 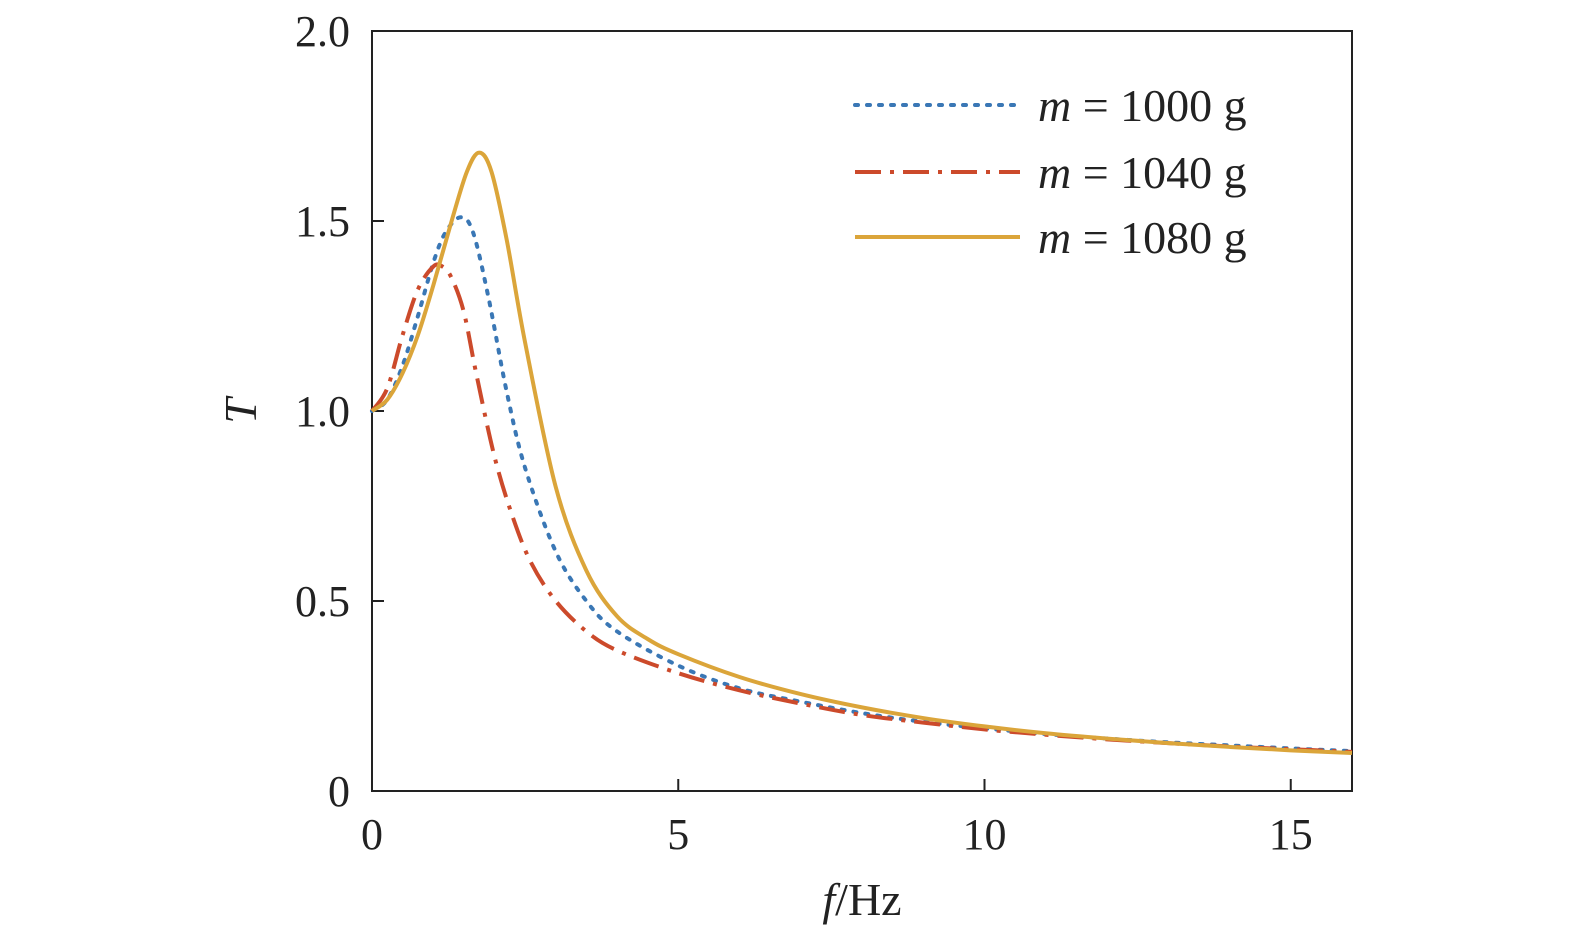 I want to click on legend-label: m = 1040 g, so click(x=1142, y=172).